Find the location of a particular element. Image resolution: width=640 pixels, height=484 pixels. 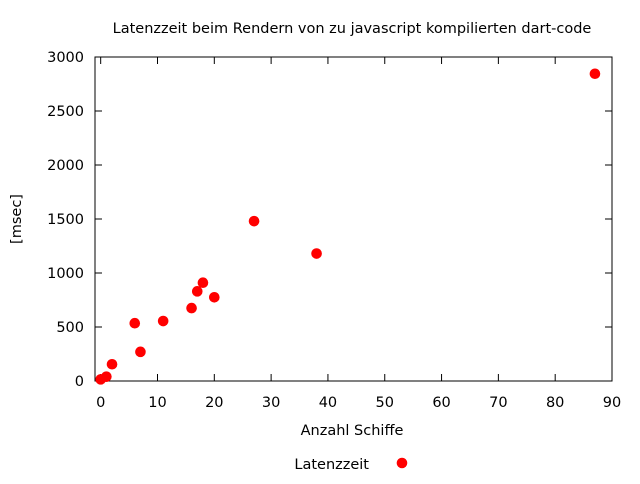

x-tick-label: 10 is located at coordinates (157, 403).